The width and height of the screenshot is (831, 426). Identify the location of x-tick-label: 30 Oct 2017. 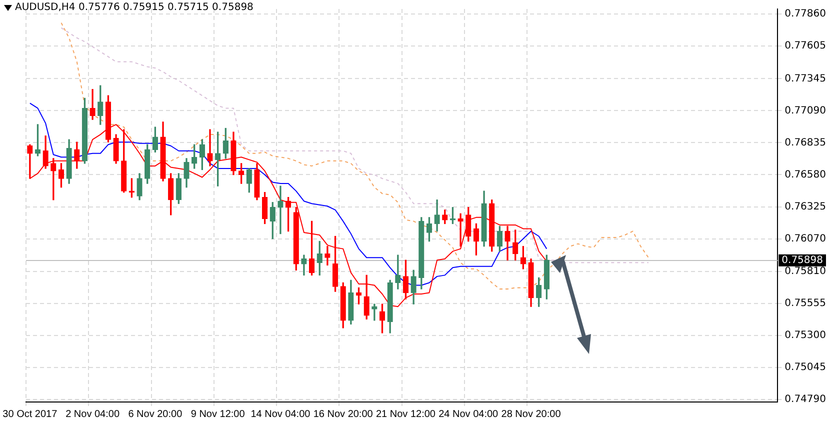
(30, 414).